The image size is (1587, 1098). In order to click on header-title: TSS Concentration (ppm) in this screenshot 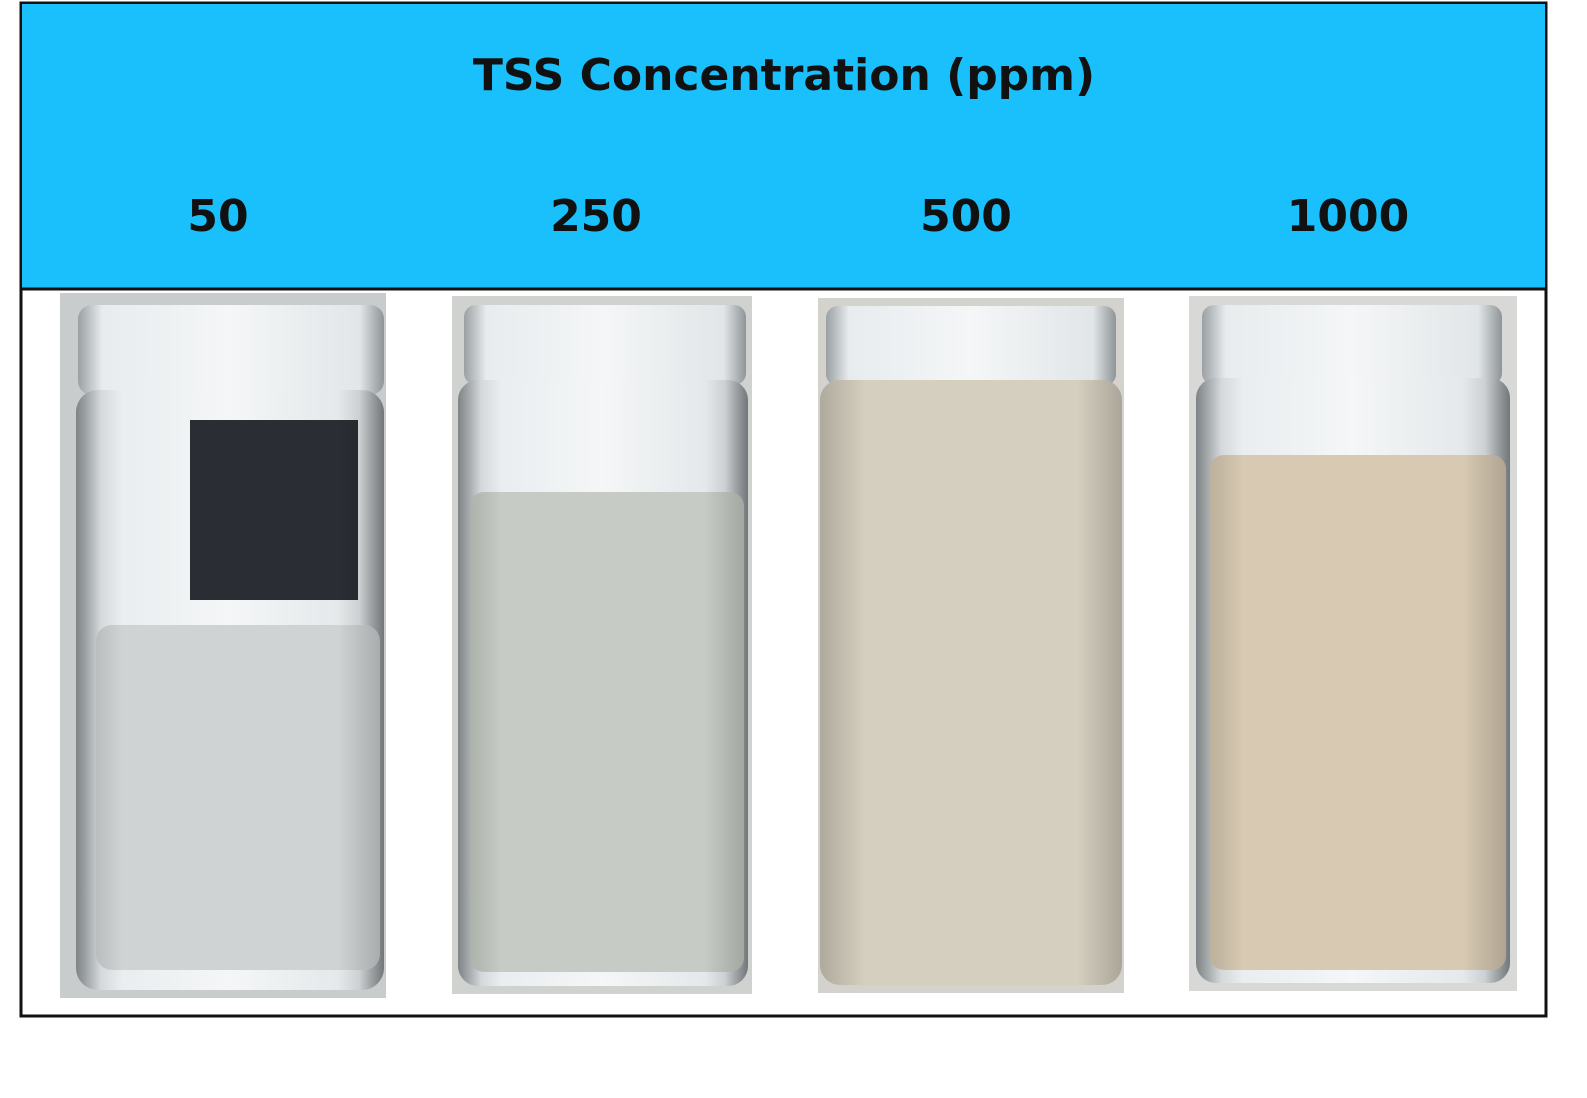, I will do `click(784, 75)`.